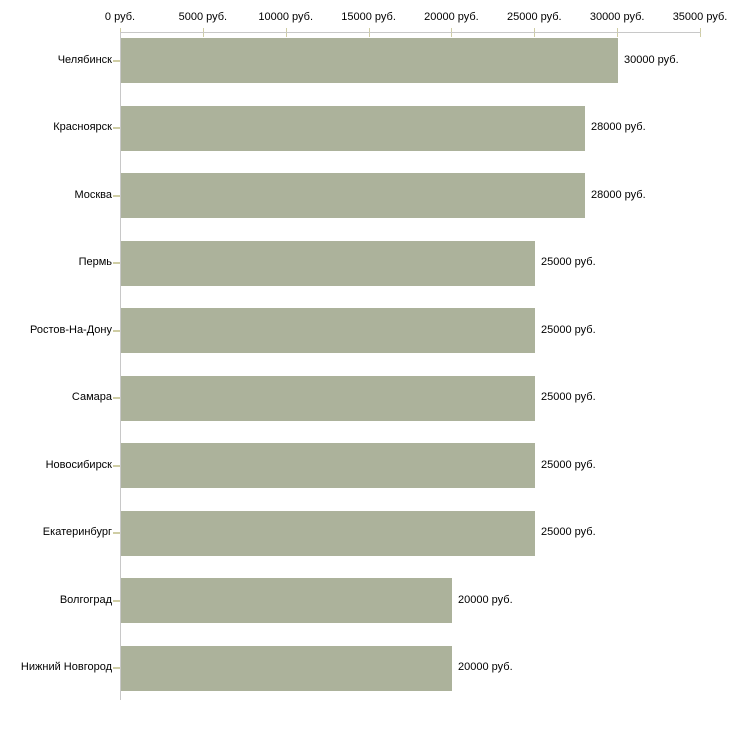 The image size is (730, 730). What do you see at coordinates (82, 127) in the screenshot?
I see `category-label: Красноярск` at bounding box center [82, 127].